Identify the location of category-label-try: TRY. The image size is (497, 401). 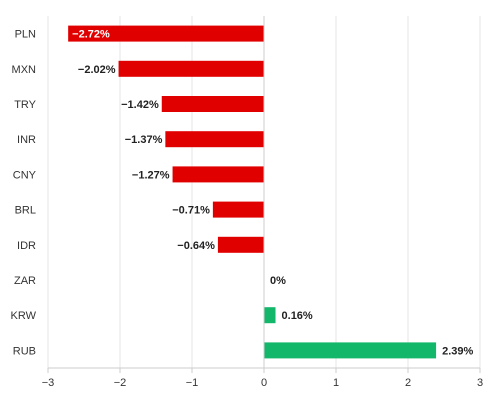
(25, 105).